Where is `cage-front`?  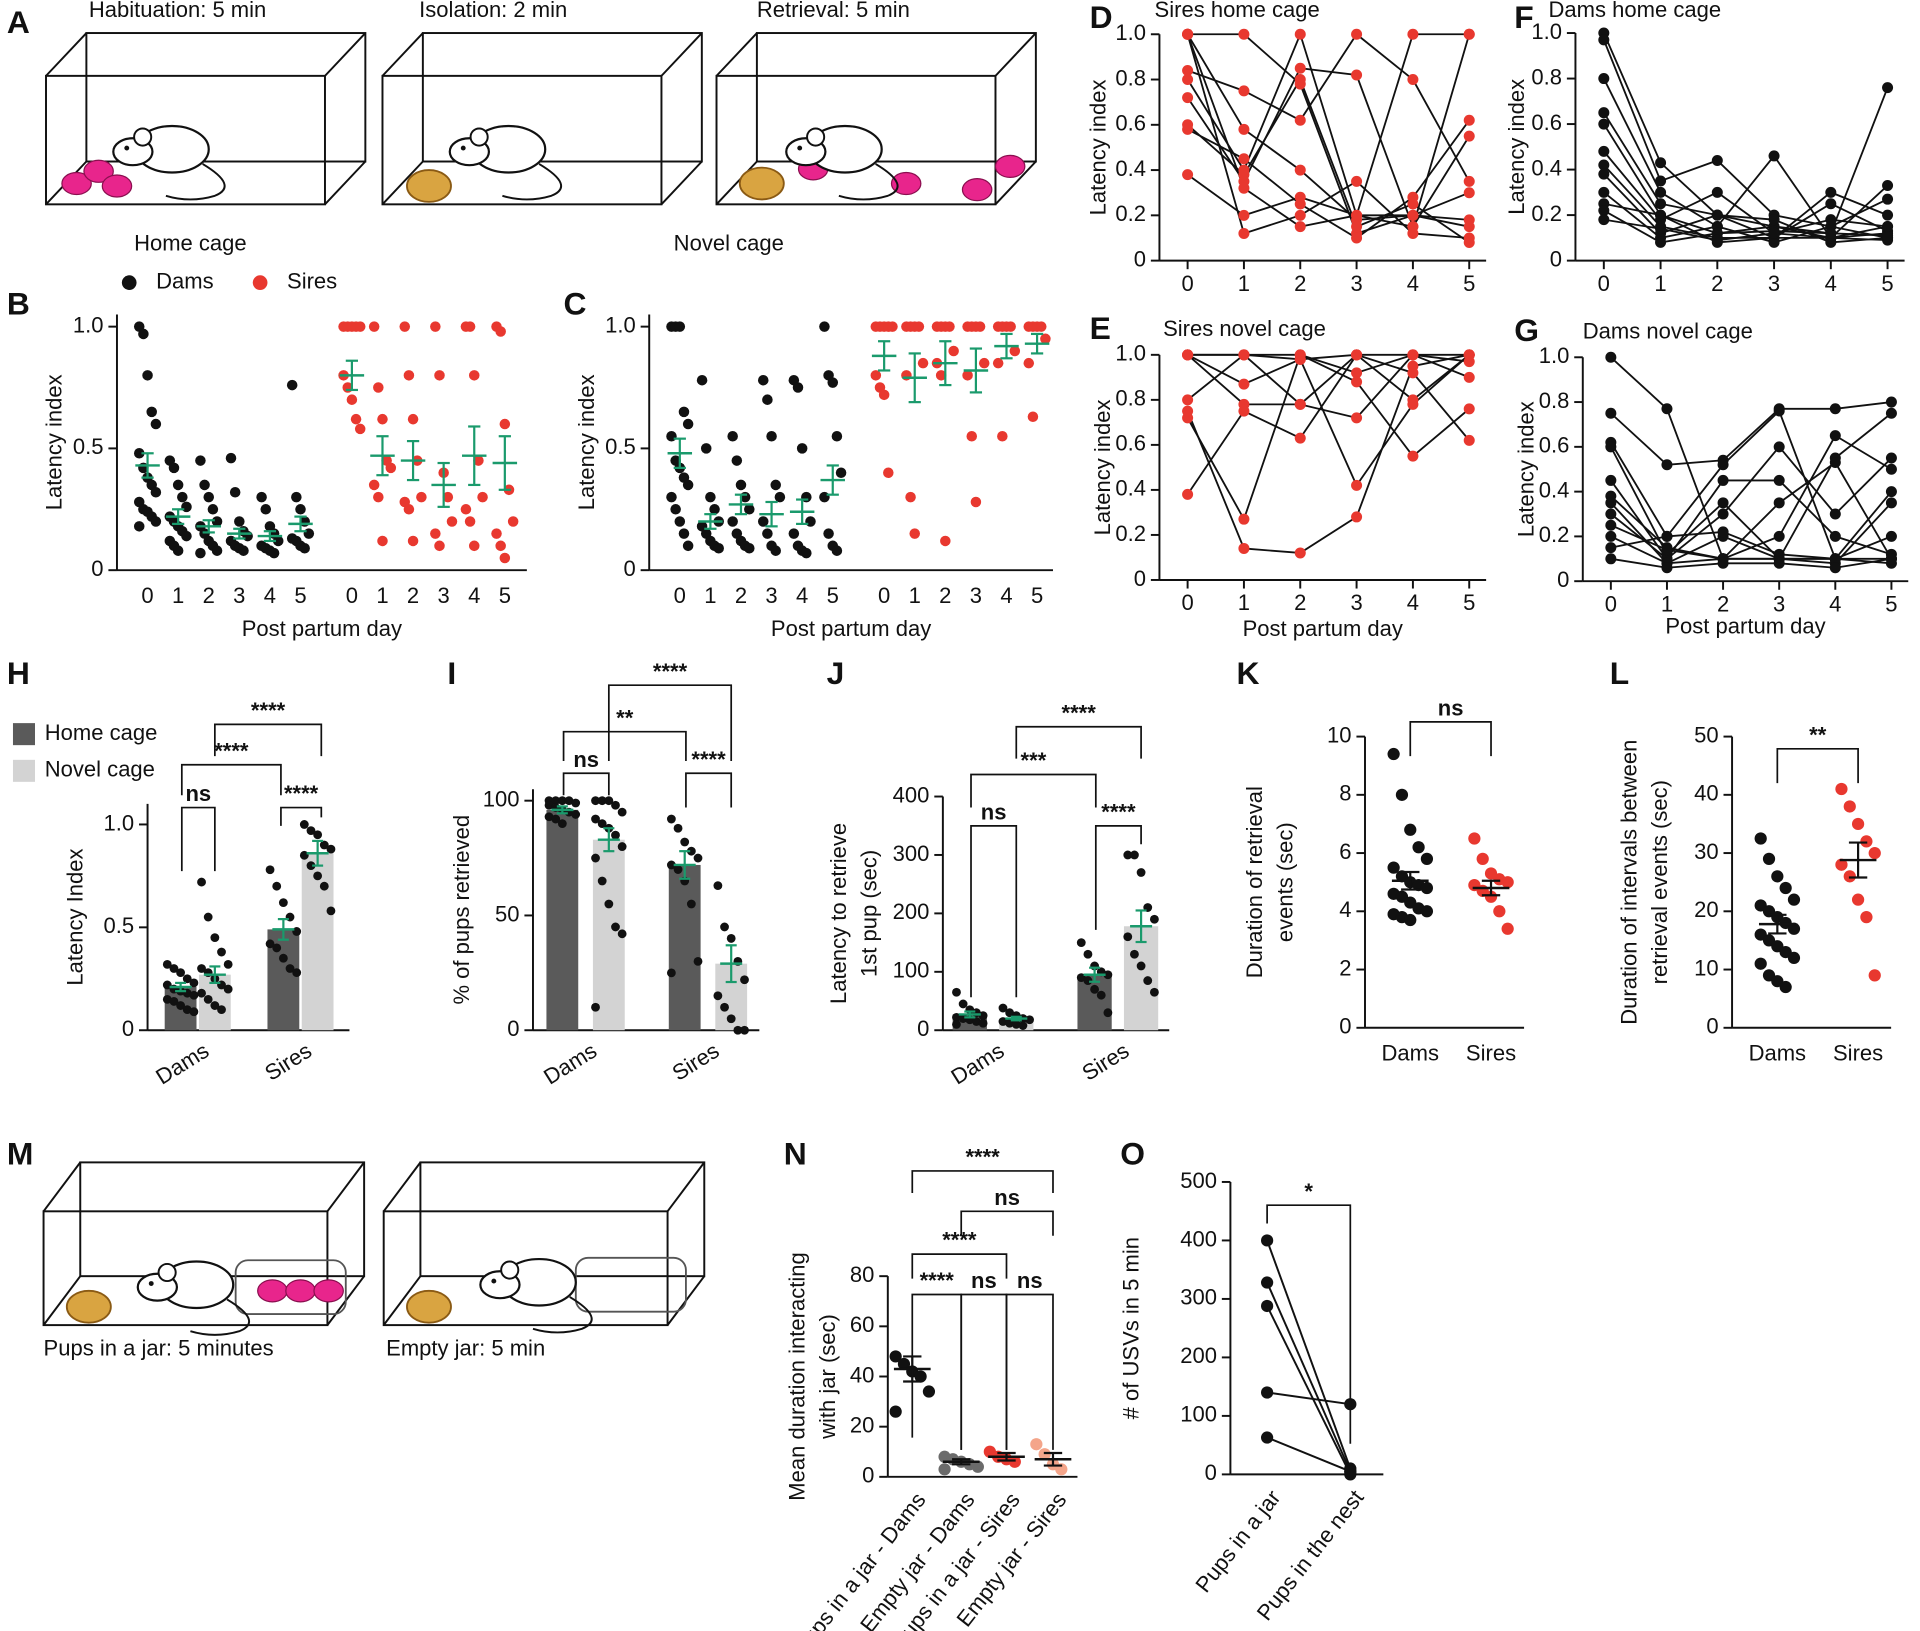 cage-front is located at coordinates (856, 140).